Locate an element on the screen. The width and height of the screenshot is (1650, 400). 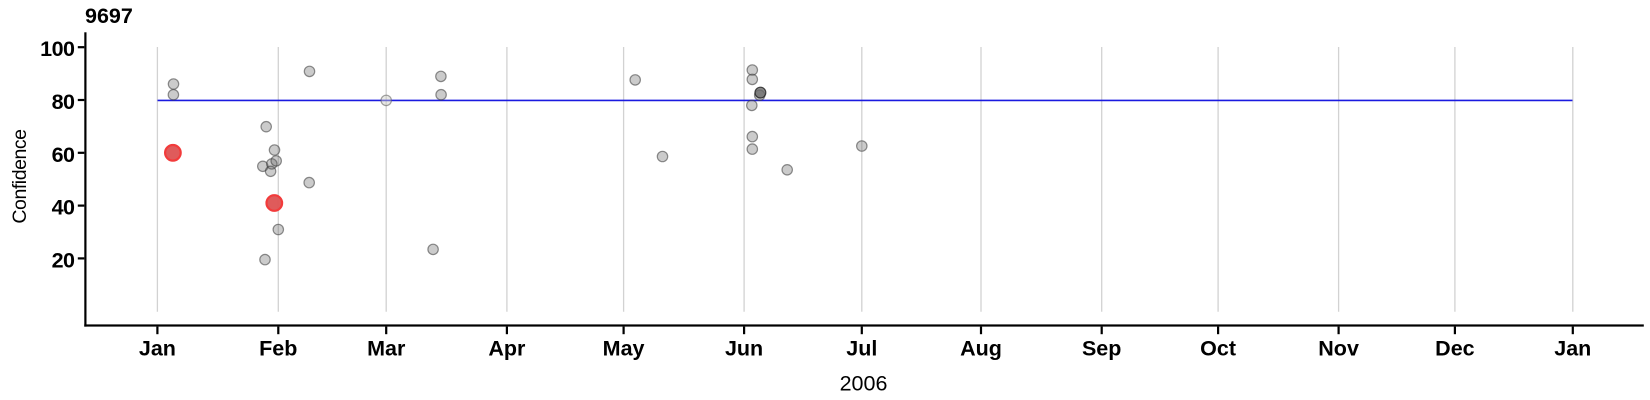
svg-text: 40 is located at coordinates (63, 208).